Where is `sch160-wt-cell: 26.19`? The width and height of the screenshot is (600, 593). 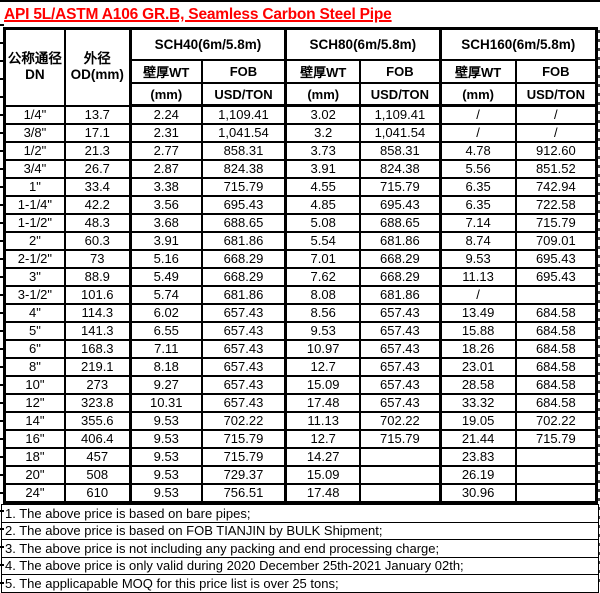
sch160-wt-cell: 26.19 is located at coordinates (477, 475).